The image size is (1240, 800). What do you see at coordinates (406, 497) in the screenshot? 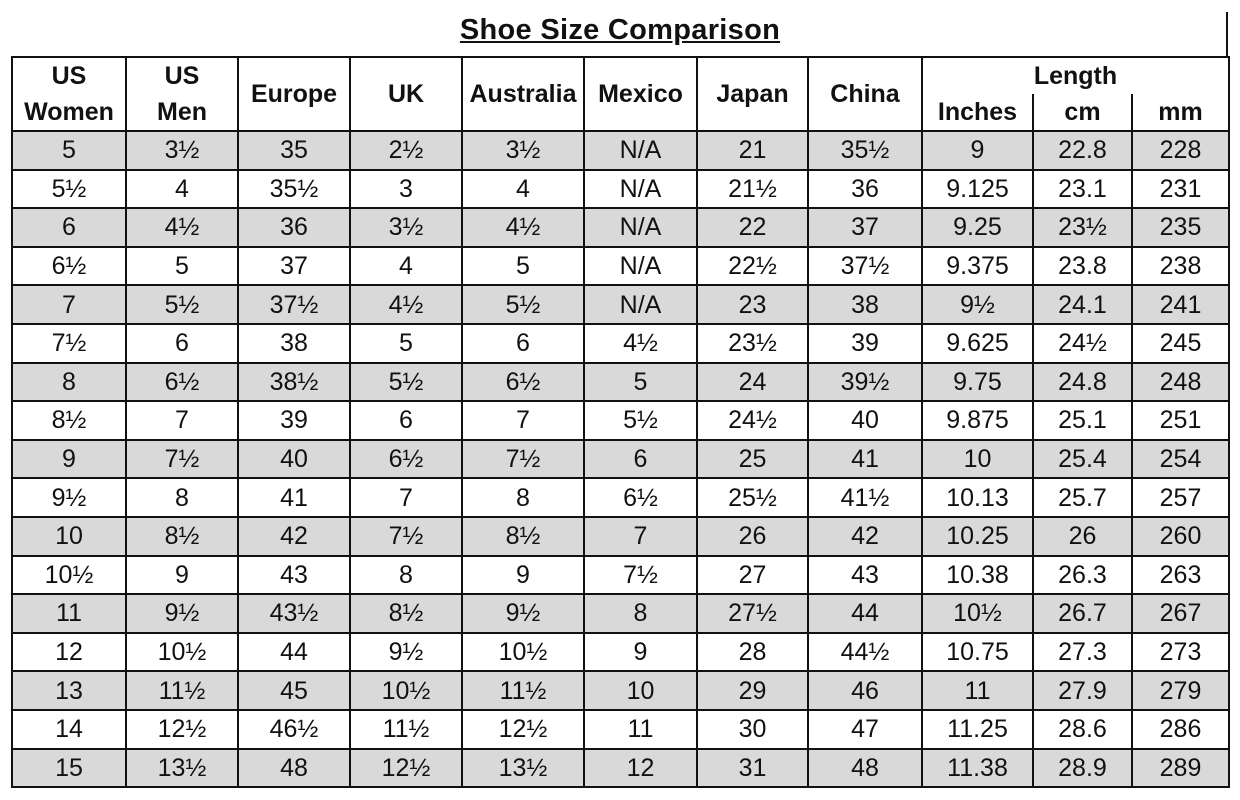
I see `cell-uk: 7` at bounding box center [406, 497].